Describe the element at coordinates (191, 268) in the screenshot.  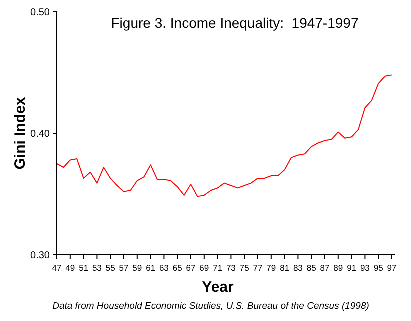
I see `x-tick-label: 67` at that location.